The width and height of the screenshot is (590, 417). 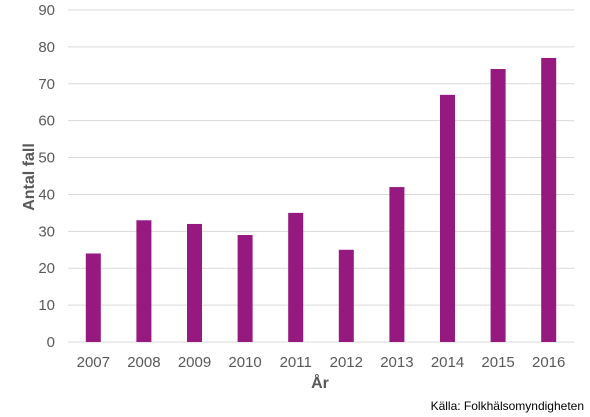 What do you see at coordinates (447, 362) in the screenshot?
I see `x-tick-label: 2014` at bounding box center [447, 362].